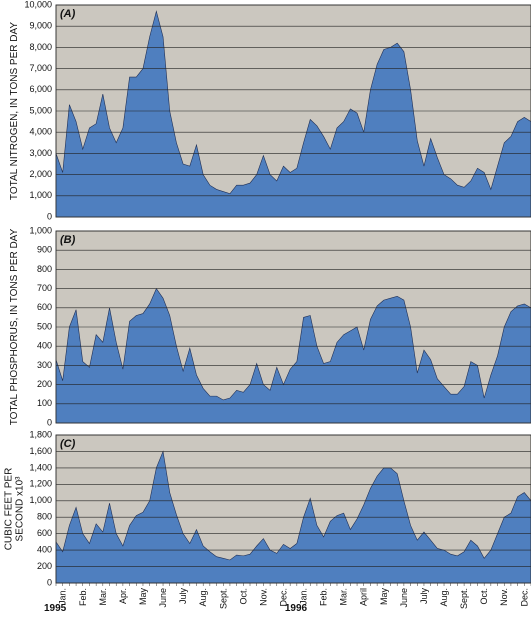  Describe the element at coordinates (123, 596) in the screenshot. I see `x-tick-label: Apr.` at that location.